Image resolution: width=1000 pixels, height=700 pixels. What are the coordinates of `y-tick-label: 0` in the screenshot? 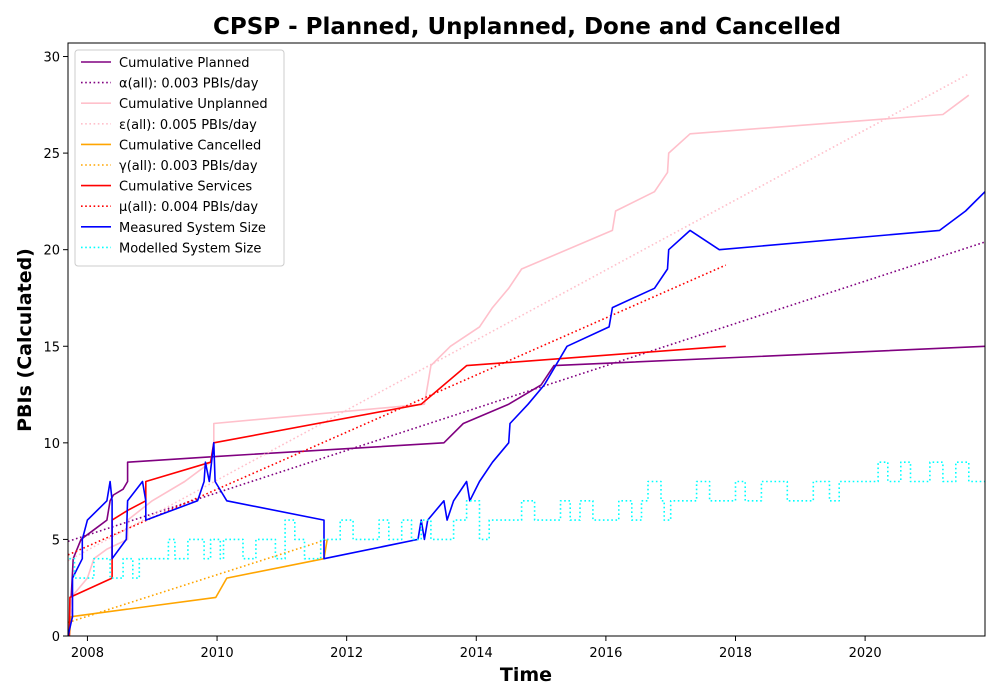 It's located at (56, 637).